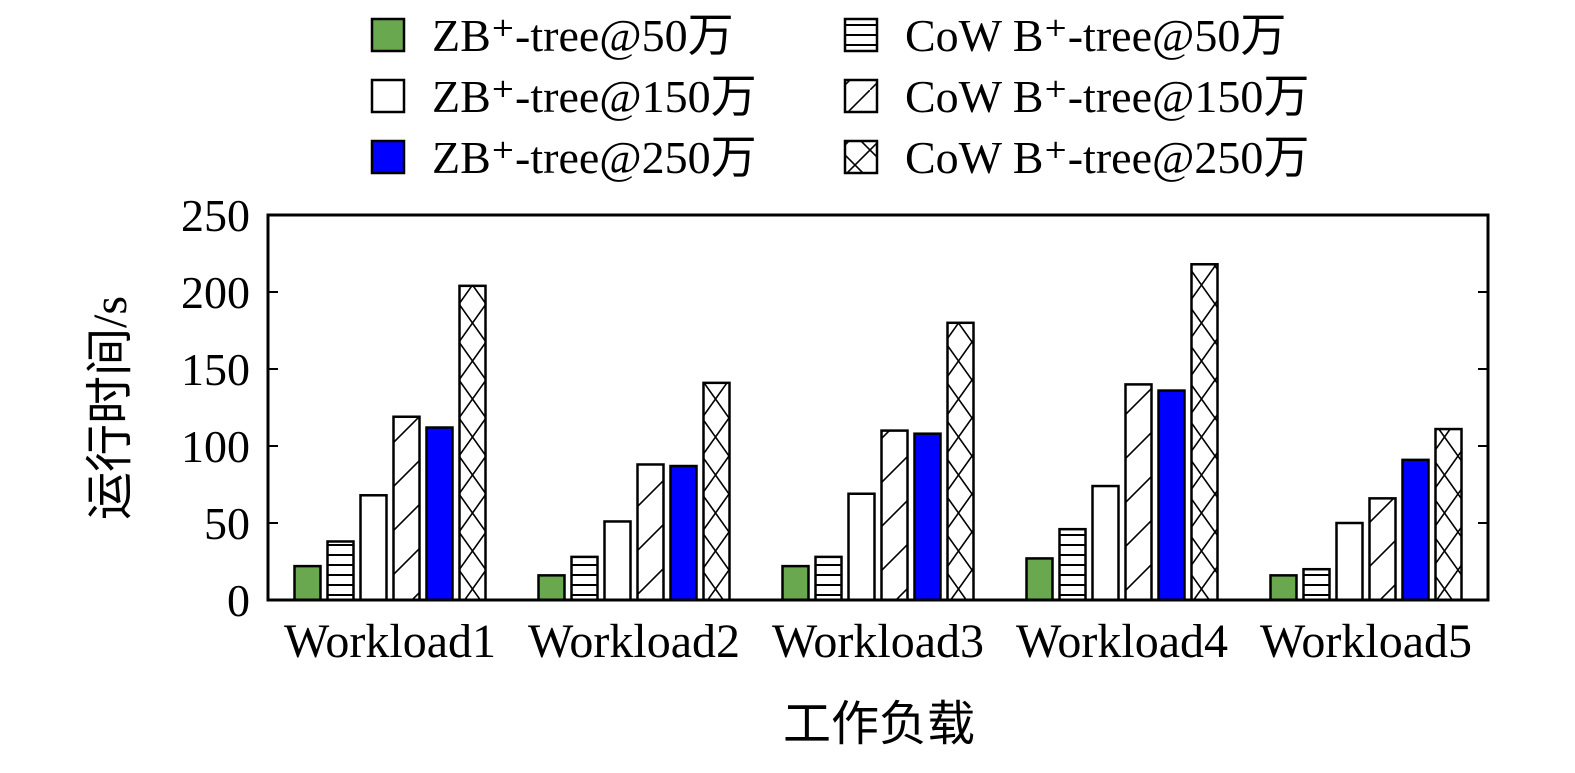 This screenshot has height=773, width=1575. I want to click on legend-label: ZB⁺-tree@250万, so click(594, 157).